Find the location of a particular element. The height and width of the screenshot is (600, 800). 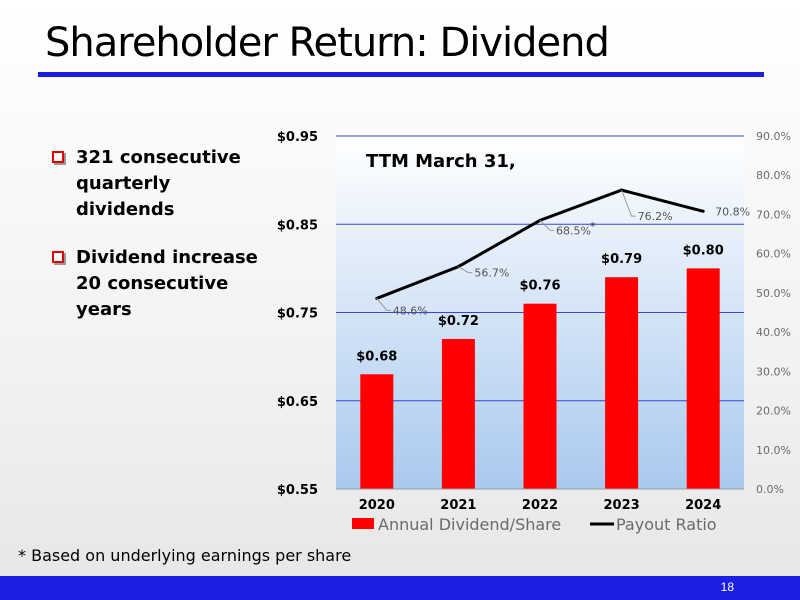

y-right-tick-label: 10.0% is located at coordinates (773, 450).